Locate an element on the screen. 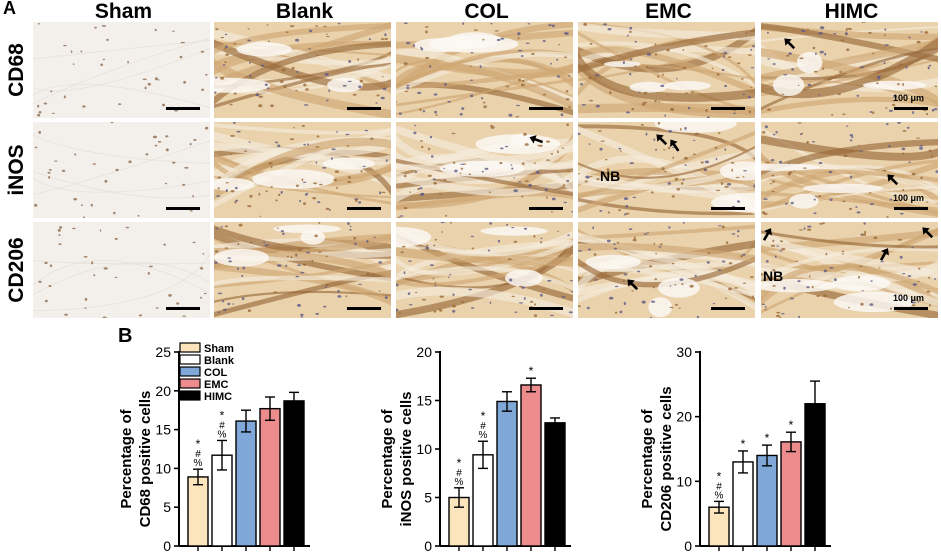  y-axis-label: CD206 positive cells is located at coordinates (666, 458).